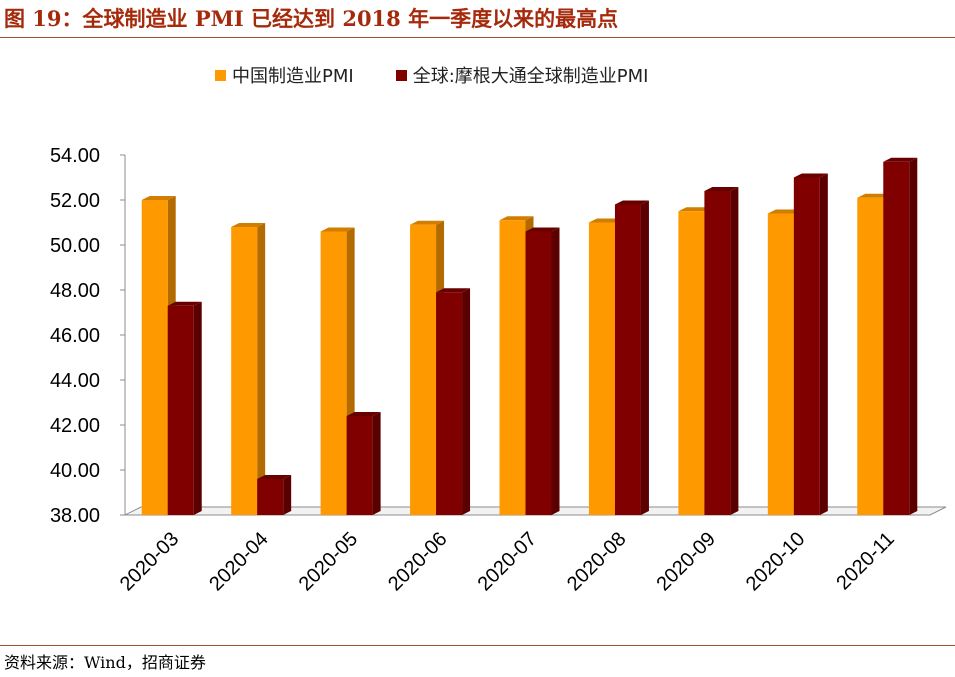  I want to click on source-divider, so click(477, 645).